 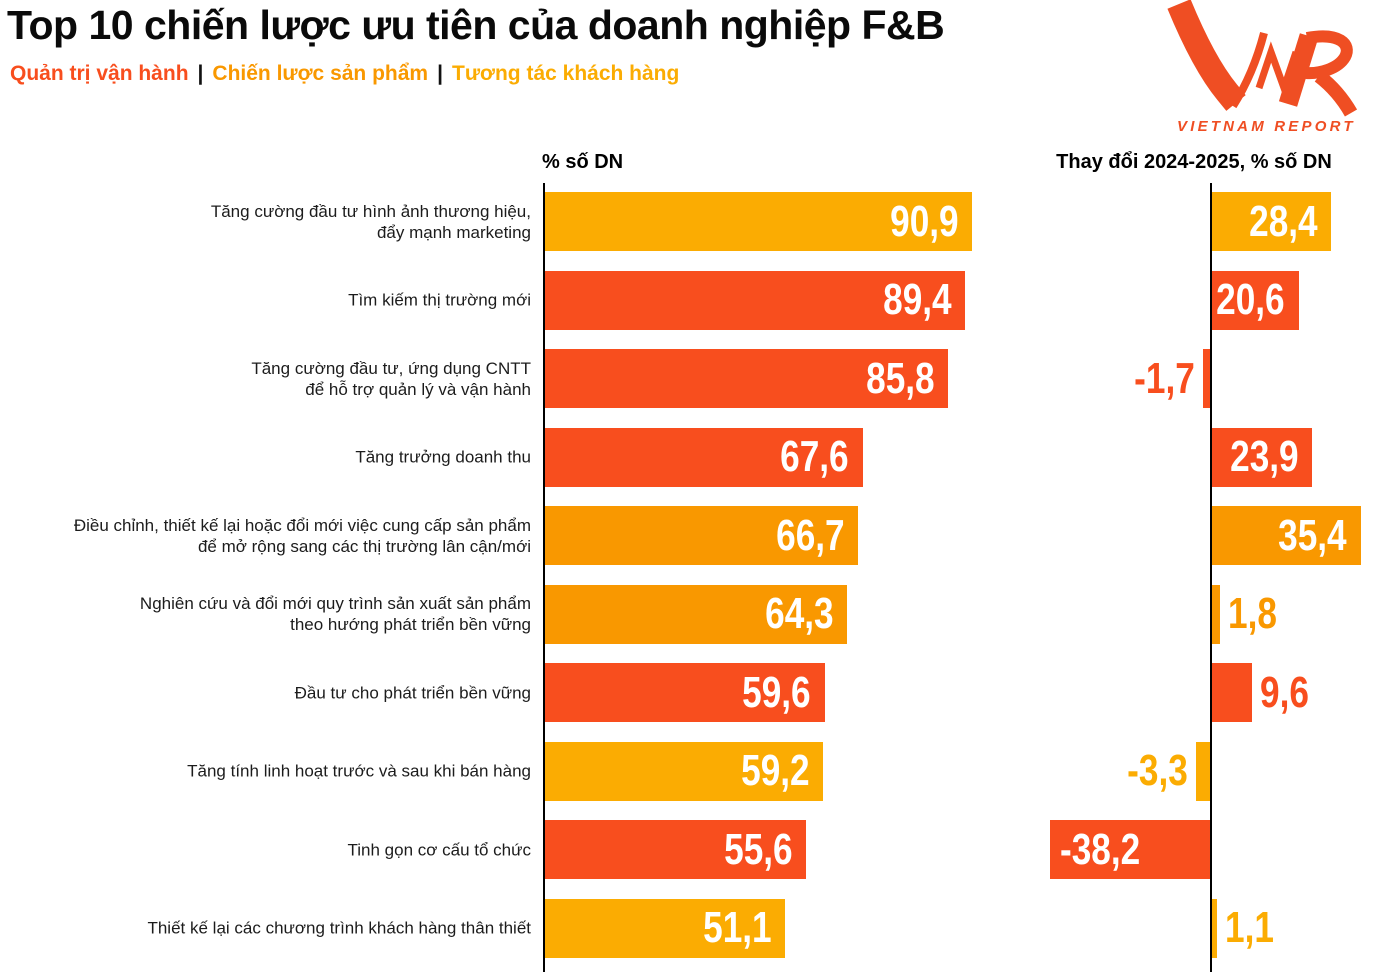 I want to click on category-label: Tinh gọn cơ cấu tổ chức, so click(x=439, y=849).